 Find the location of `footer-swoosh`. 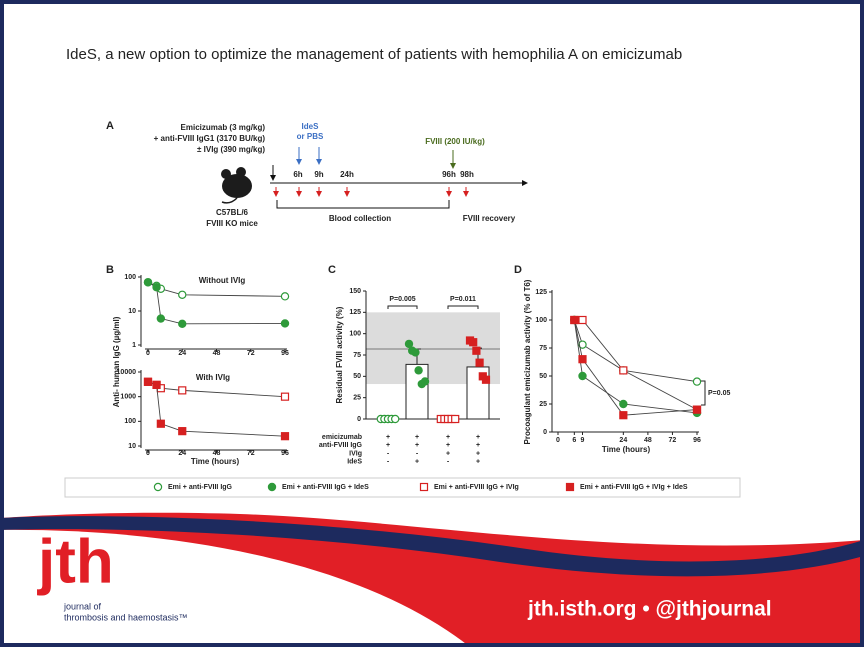

footer-swoosh is located at coordinates (235, 588).